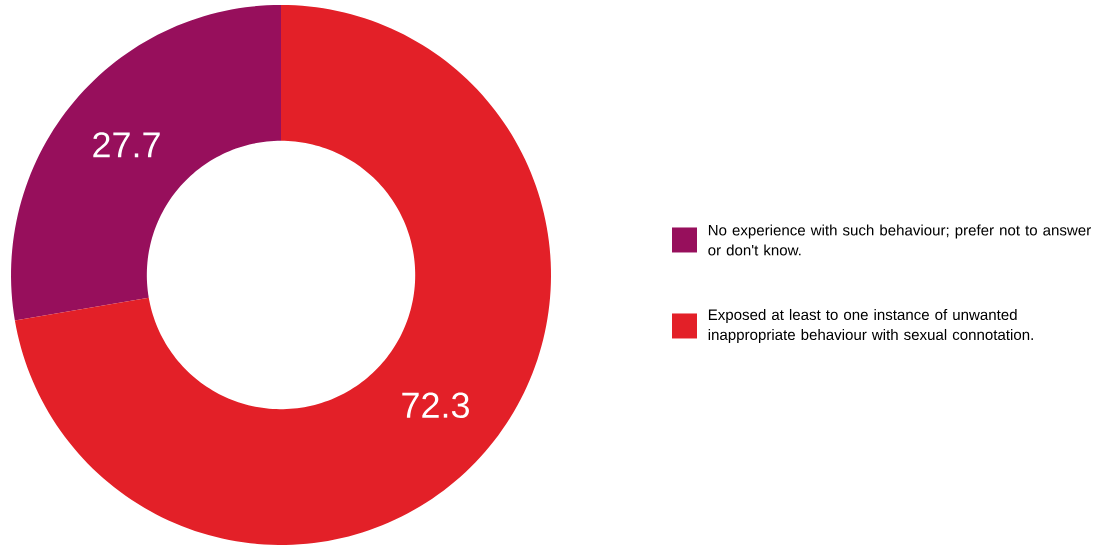  Describe the element at coordinates (435, 405) in the screenshot. I see `data-label: 72.3` at that location.